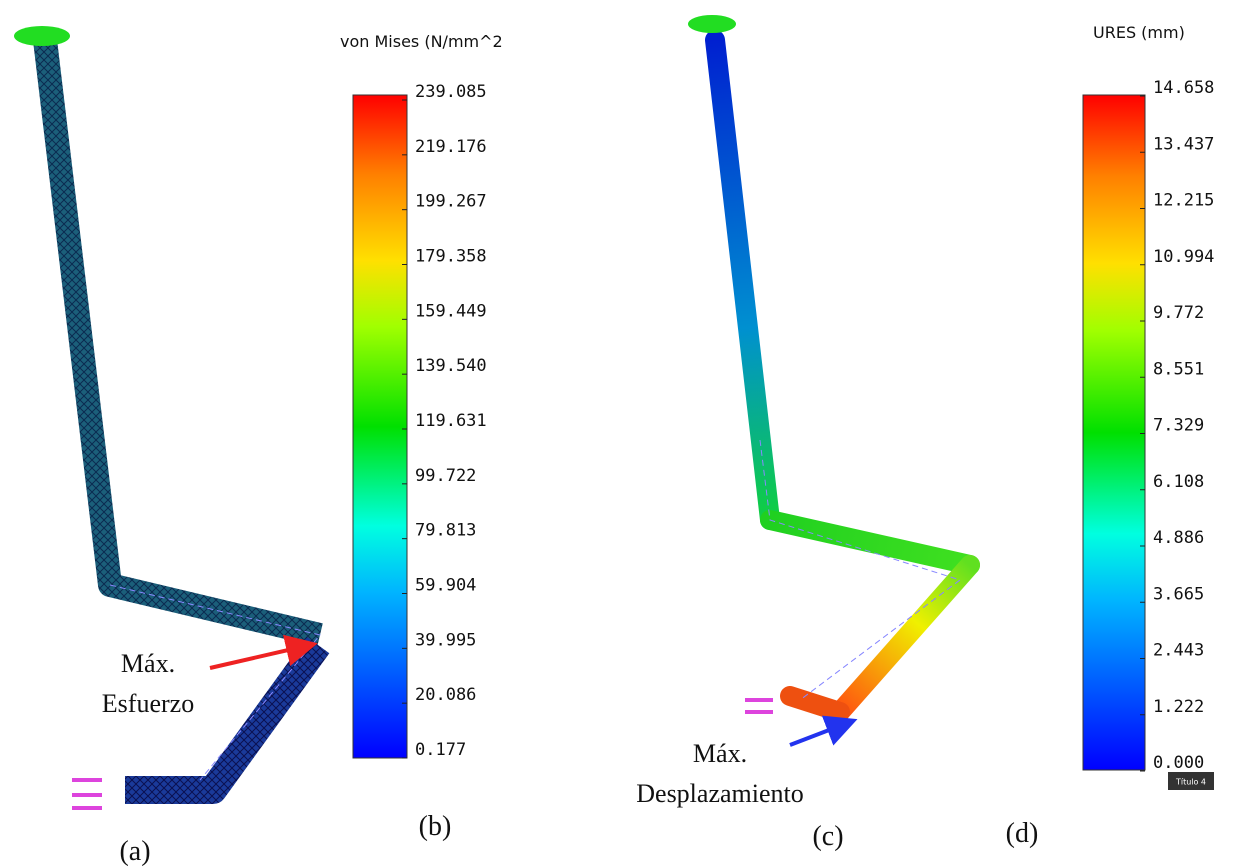 The height and width of the screenshot is (868, 1245). What do you see at coordinates (1178, 763) in the screenshot?
I see `tick-label: 0.000` at bounding box center [1178, 763].